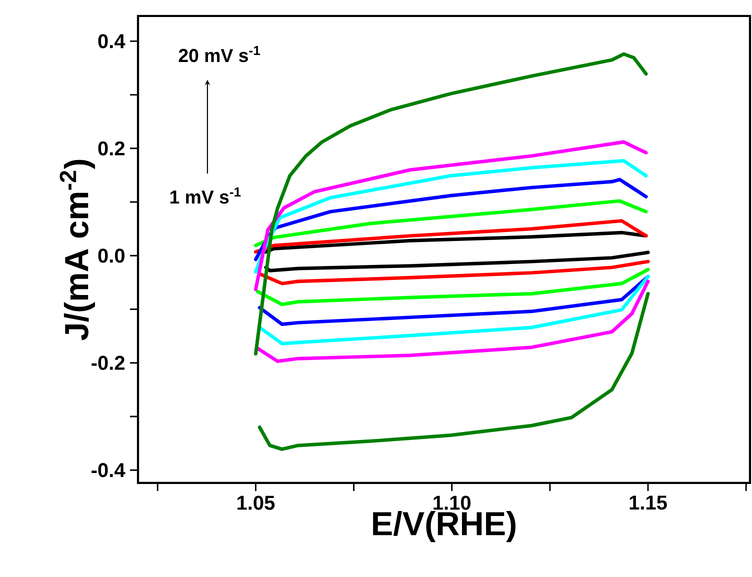  I want to click on y-axis-title: J/(mA cm$^{-2}$), so click(78, 250).